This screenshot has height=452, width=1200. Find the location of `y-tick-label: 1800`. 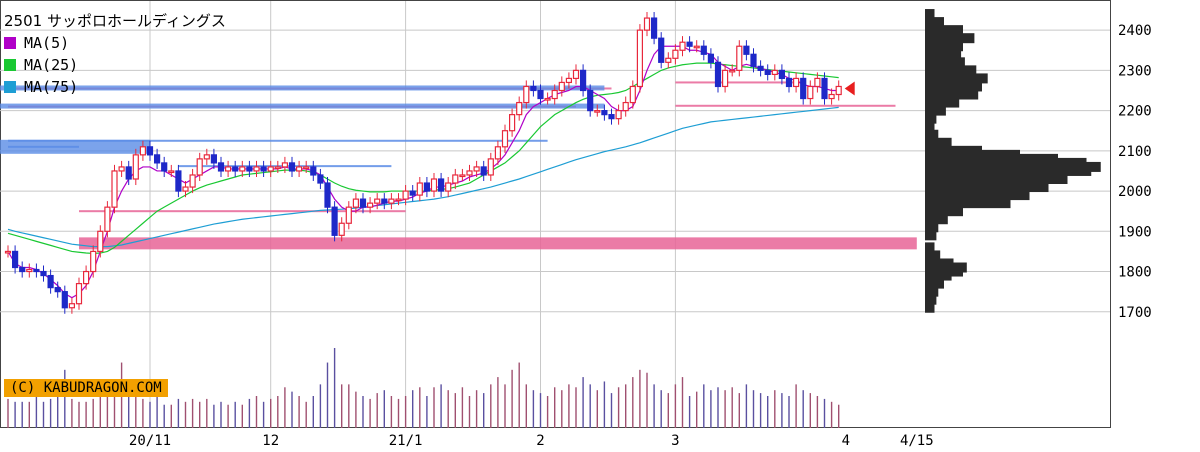

y-tick-label: 1800 is located at coordinates (1135, 273).